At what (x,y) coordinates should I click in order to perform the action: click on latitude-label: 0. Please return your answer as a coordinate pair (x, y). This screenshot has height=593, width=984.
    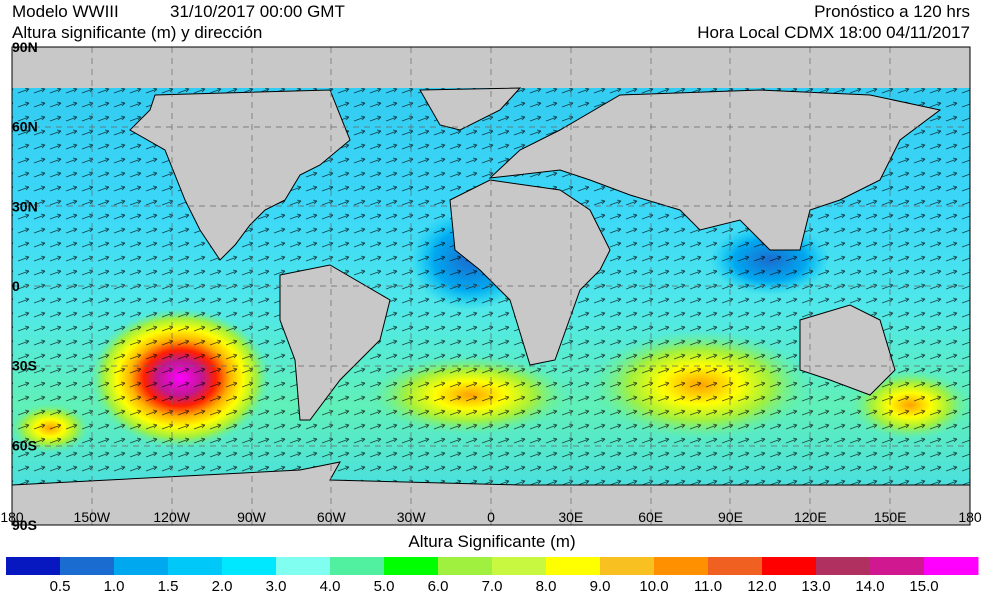
    Looking at the image, I should click on (16, 286).